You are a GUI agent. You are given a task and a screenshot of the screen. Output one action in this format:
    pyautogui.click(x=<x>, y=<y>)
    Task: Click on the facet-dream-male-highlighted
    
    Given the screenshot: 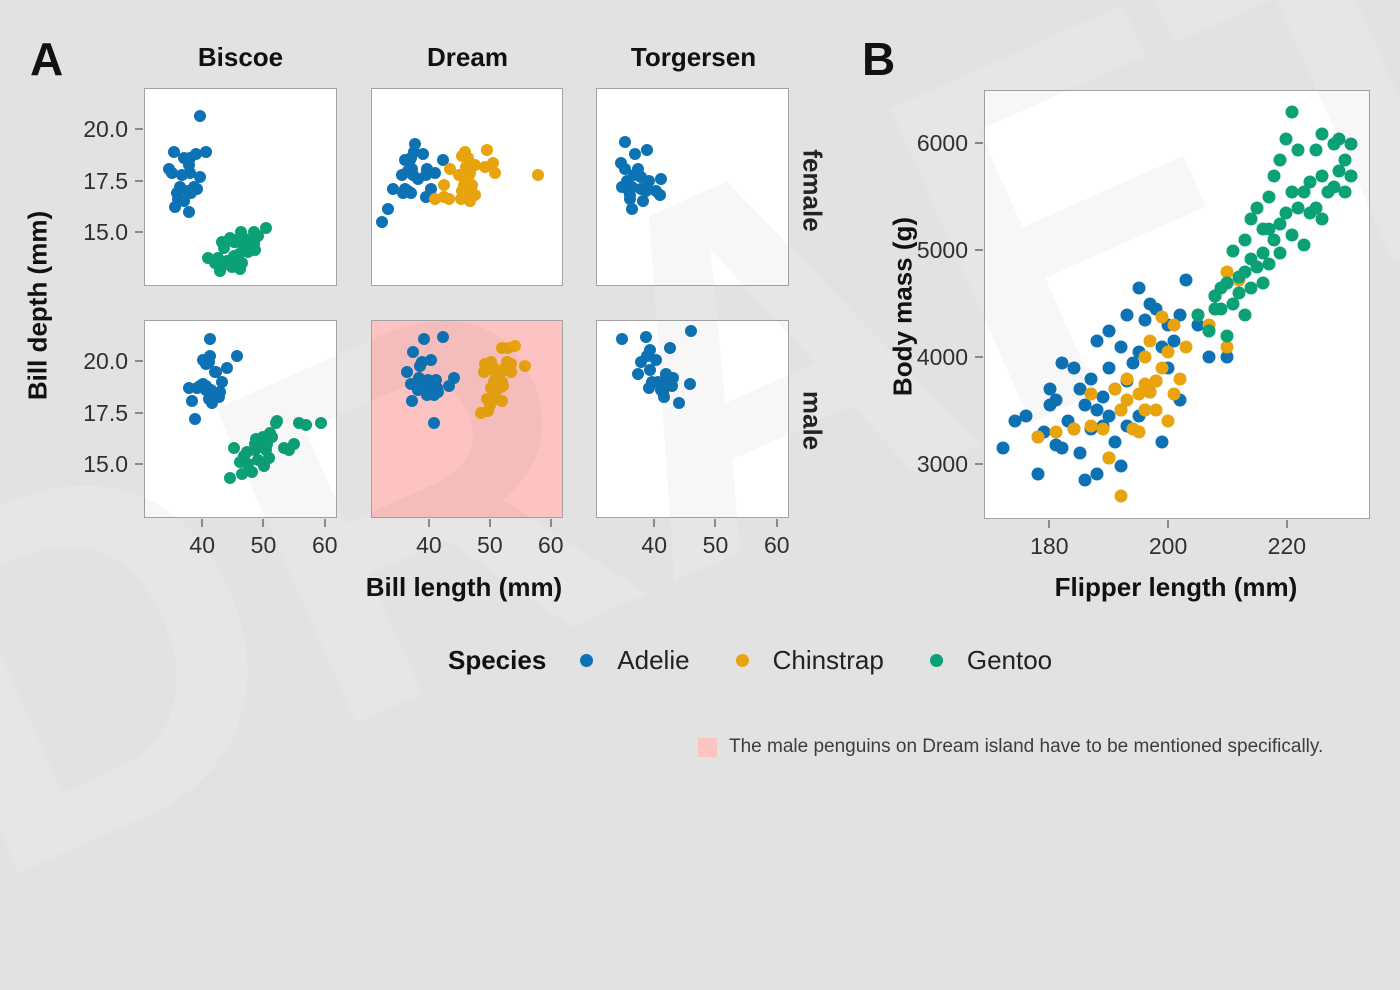 What is the action you would take?
    pyautogui.click(x=467, y=419)
    